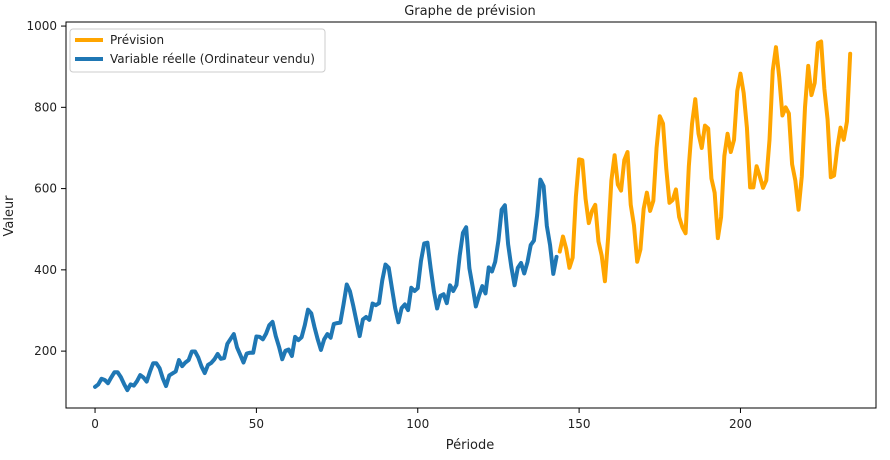 Image resolution: width=890 pixels, height=460 pixels. What do you see at coordinates (256, 424) in the screenshot?
I see `x-tick-label: 50` at bounding box center [256, 424].